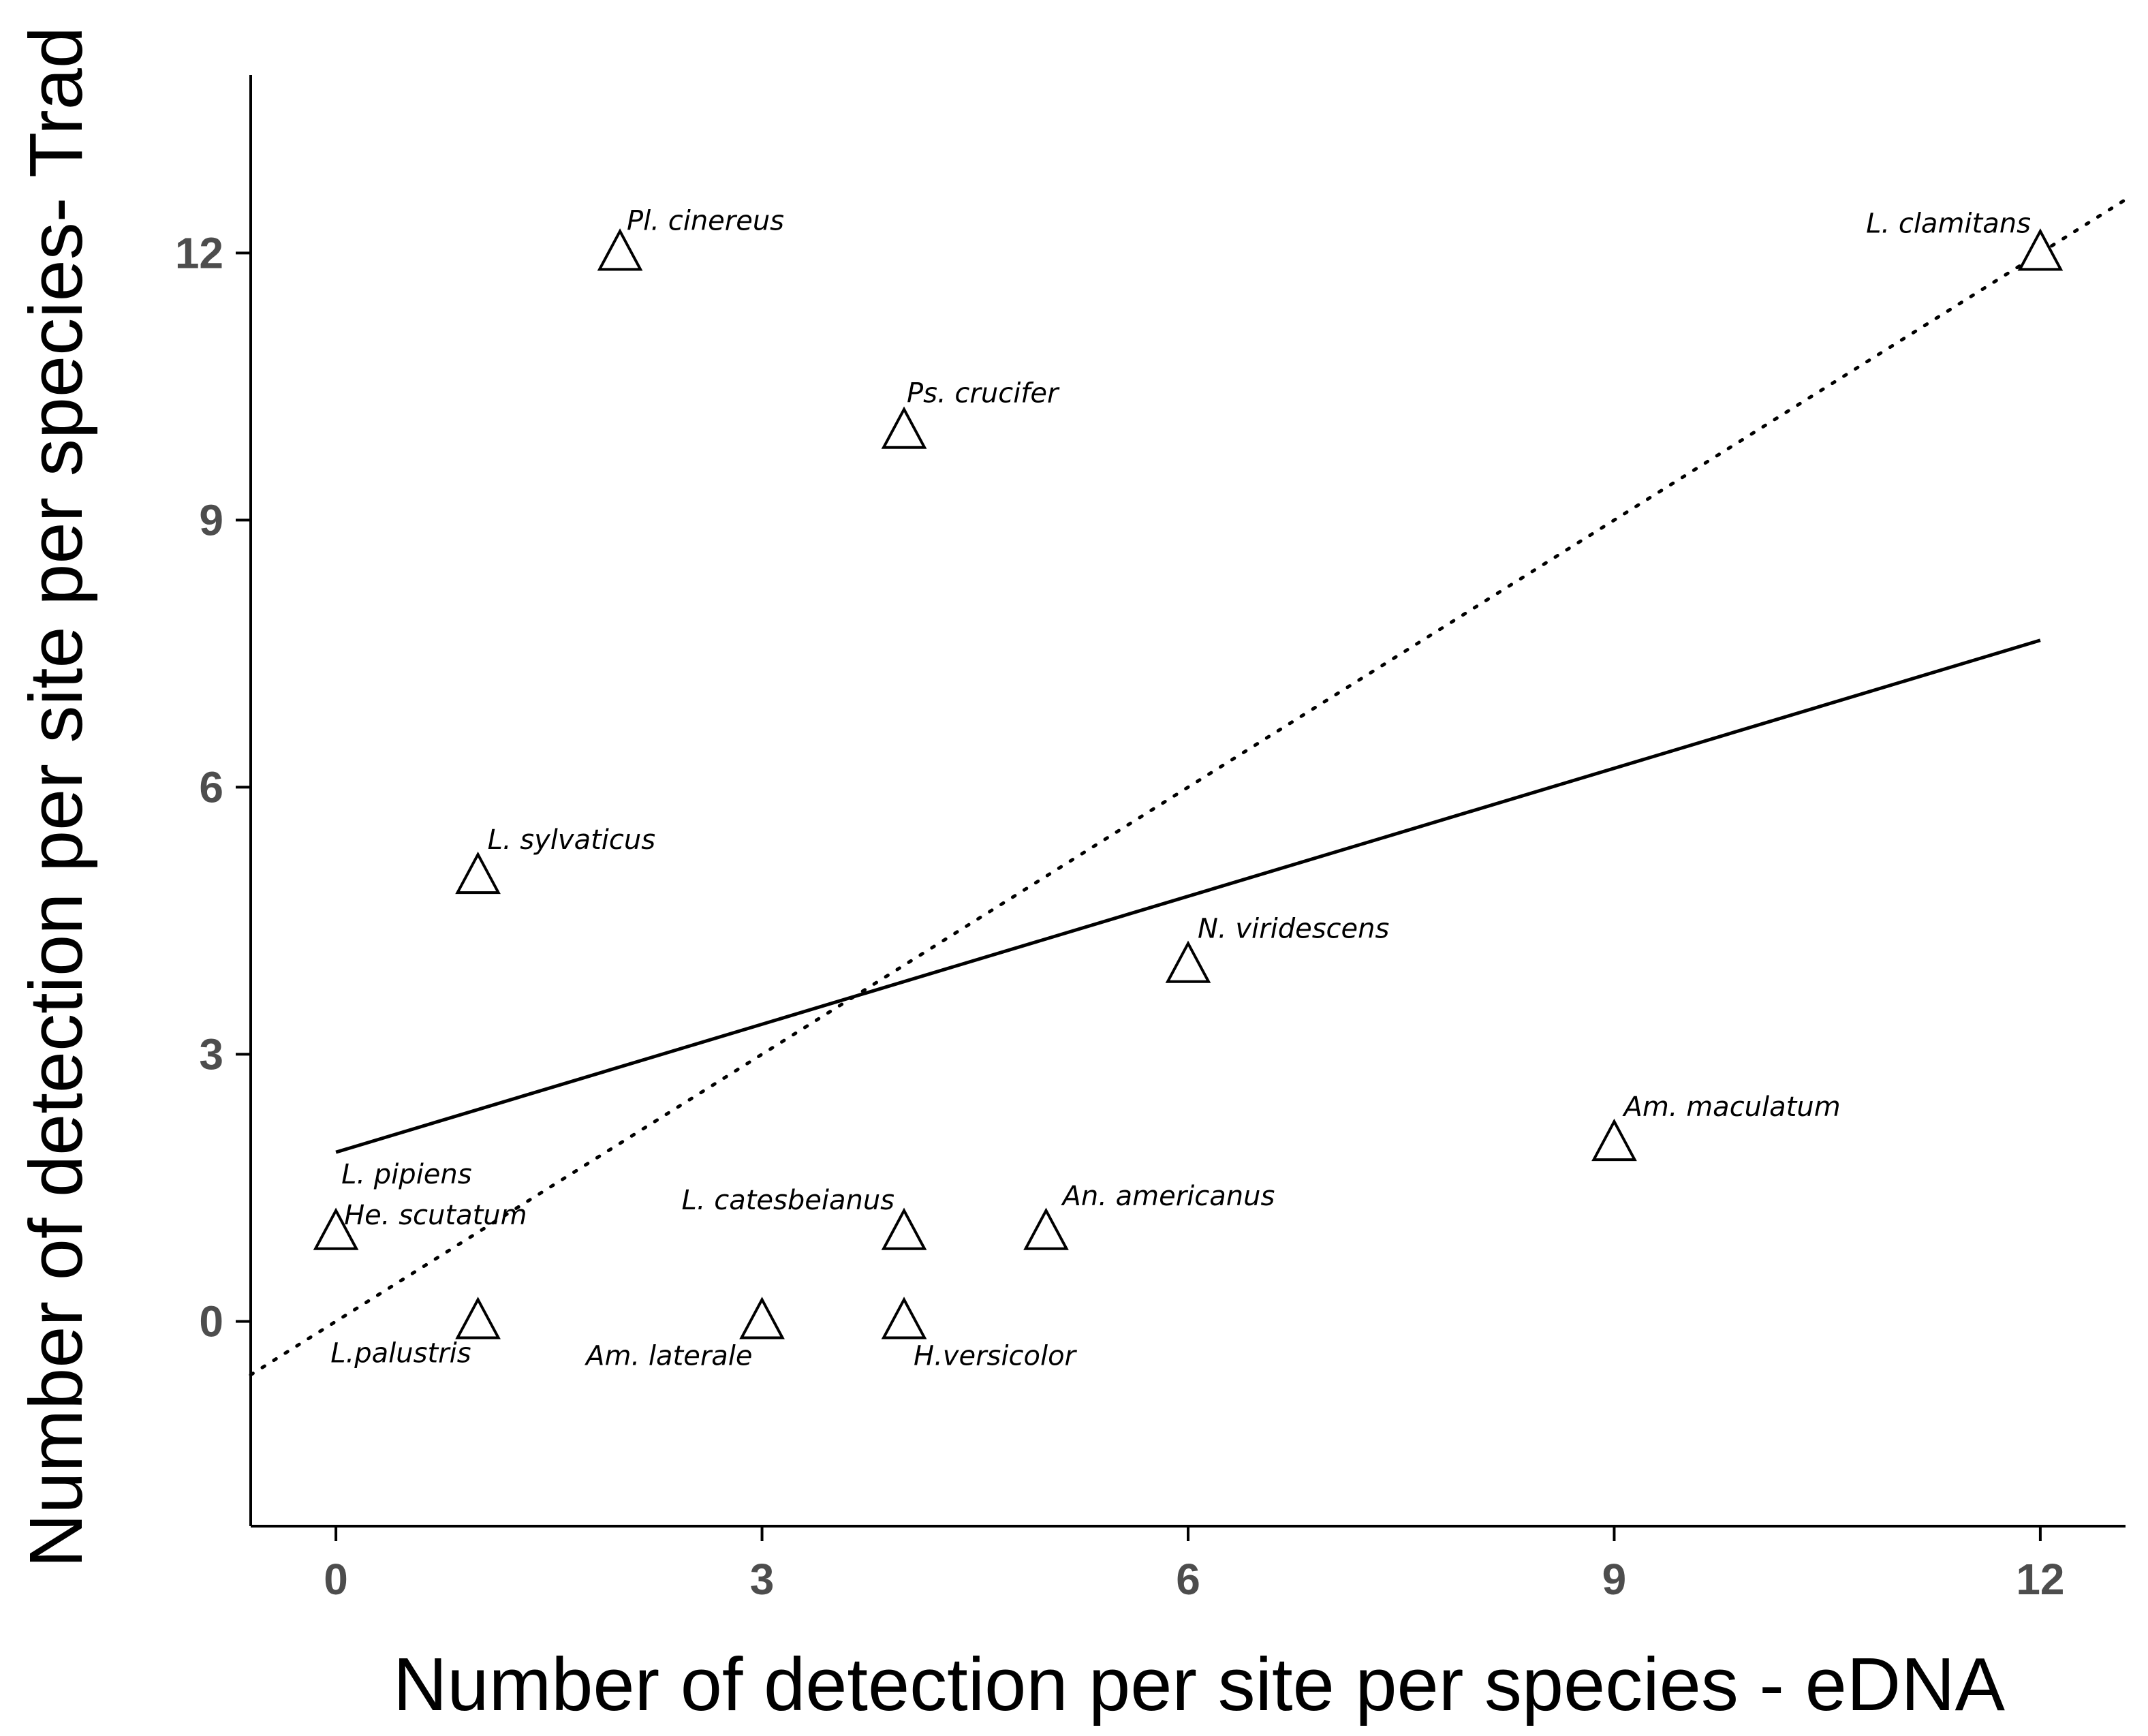 The width and height of the screenshot is (2148, 1736). Describe the element at coordinates (400, 1353) in the screenshot. I see `point-label: L.palustris` at that location.